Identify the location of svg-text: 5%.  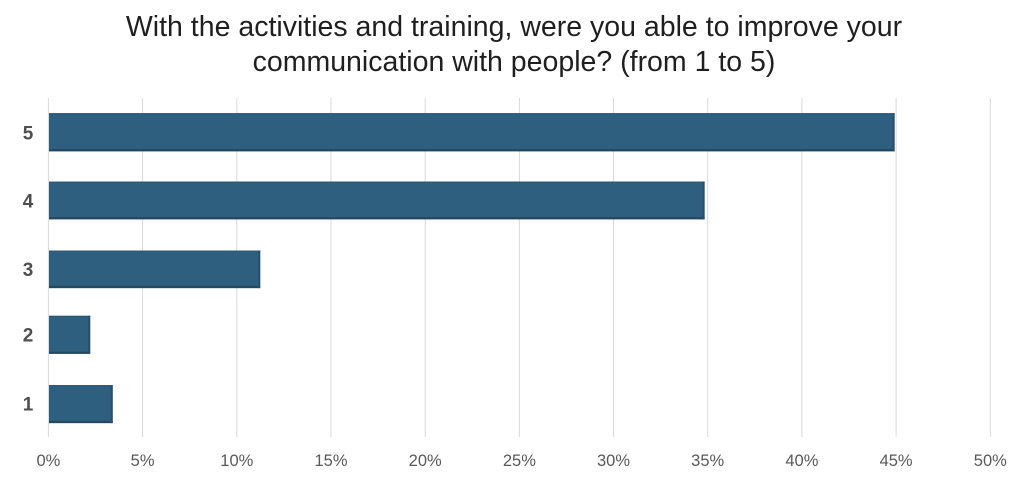
(143, 461).